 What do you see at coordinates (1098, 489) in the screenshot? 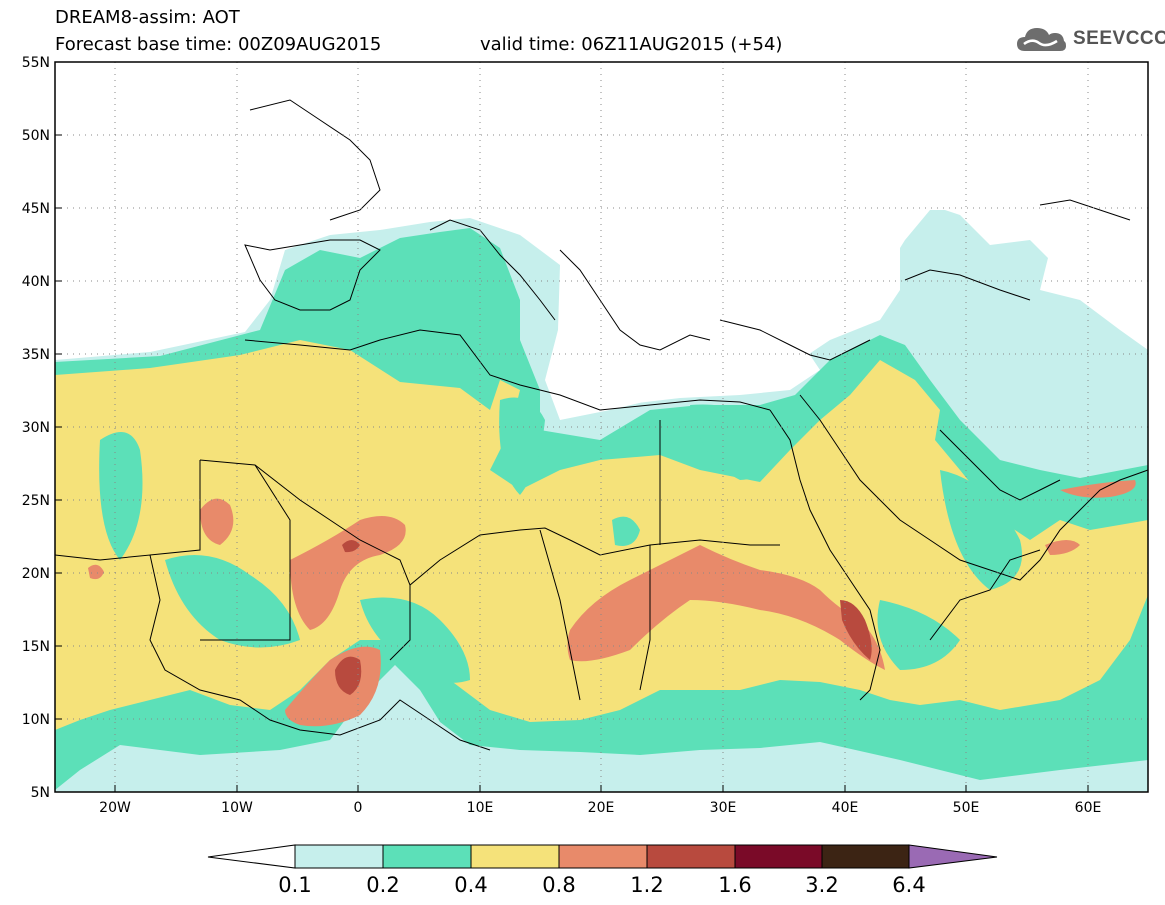
I see `aot-contour-0.8-gulf` at bounding box center [1098, 489].